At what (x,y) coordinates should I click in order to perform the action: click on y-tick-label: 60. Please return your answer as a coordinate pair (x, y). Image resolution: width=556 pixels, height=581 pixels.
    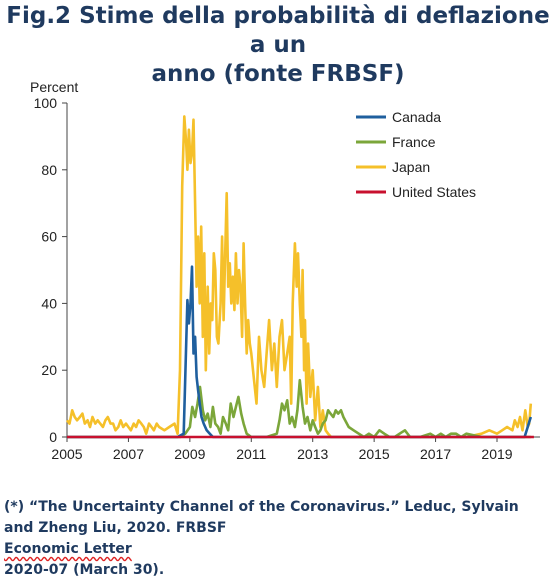
    Looking at the image, I should click on (49, 237).